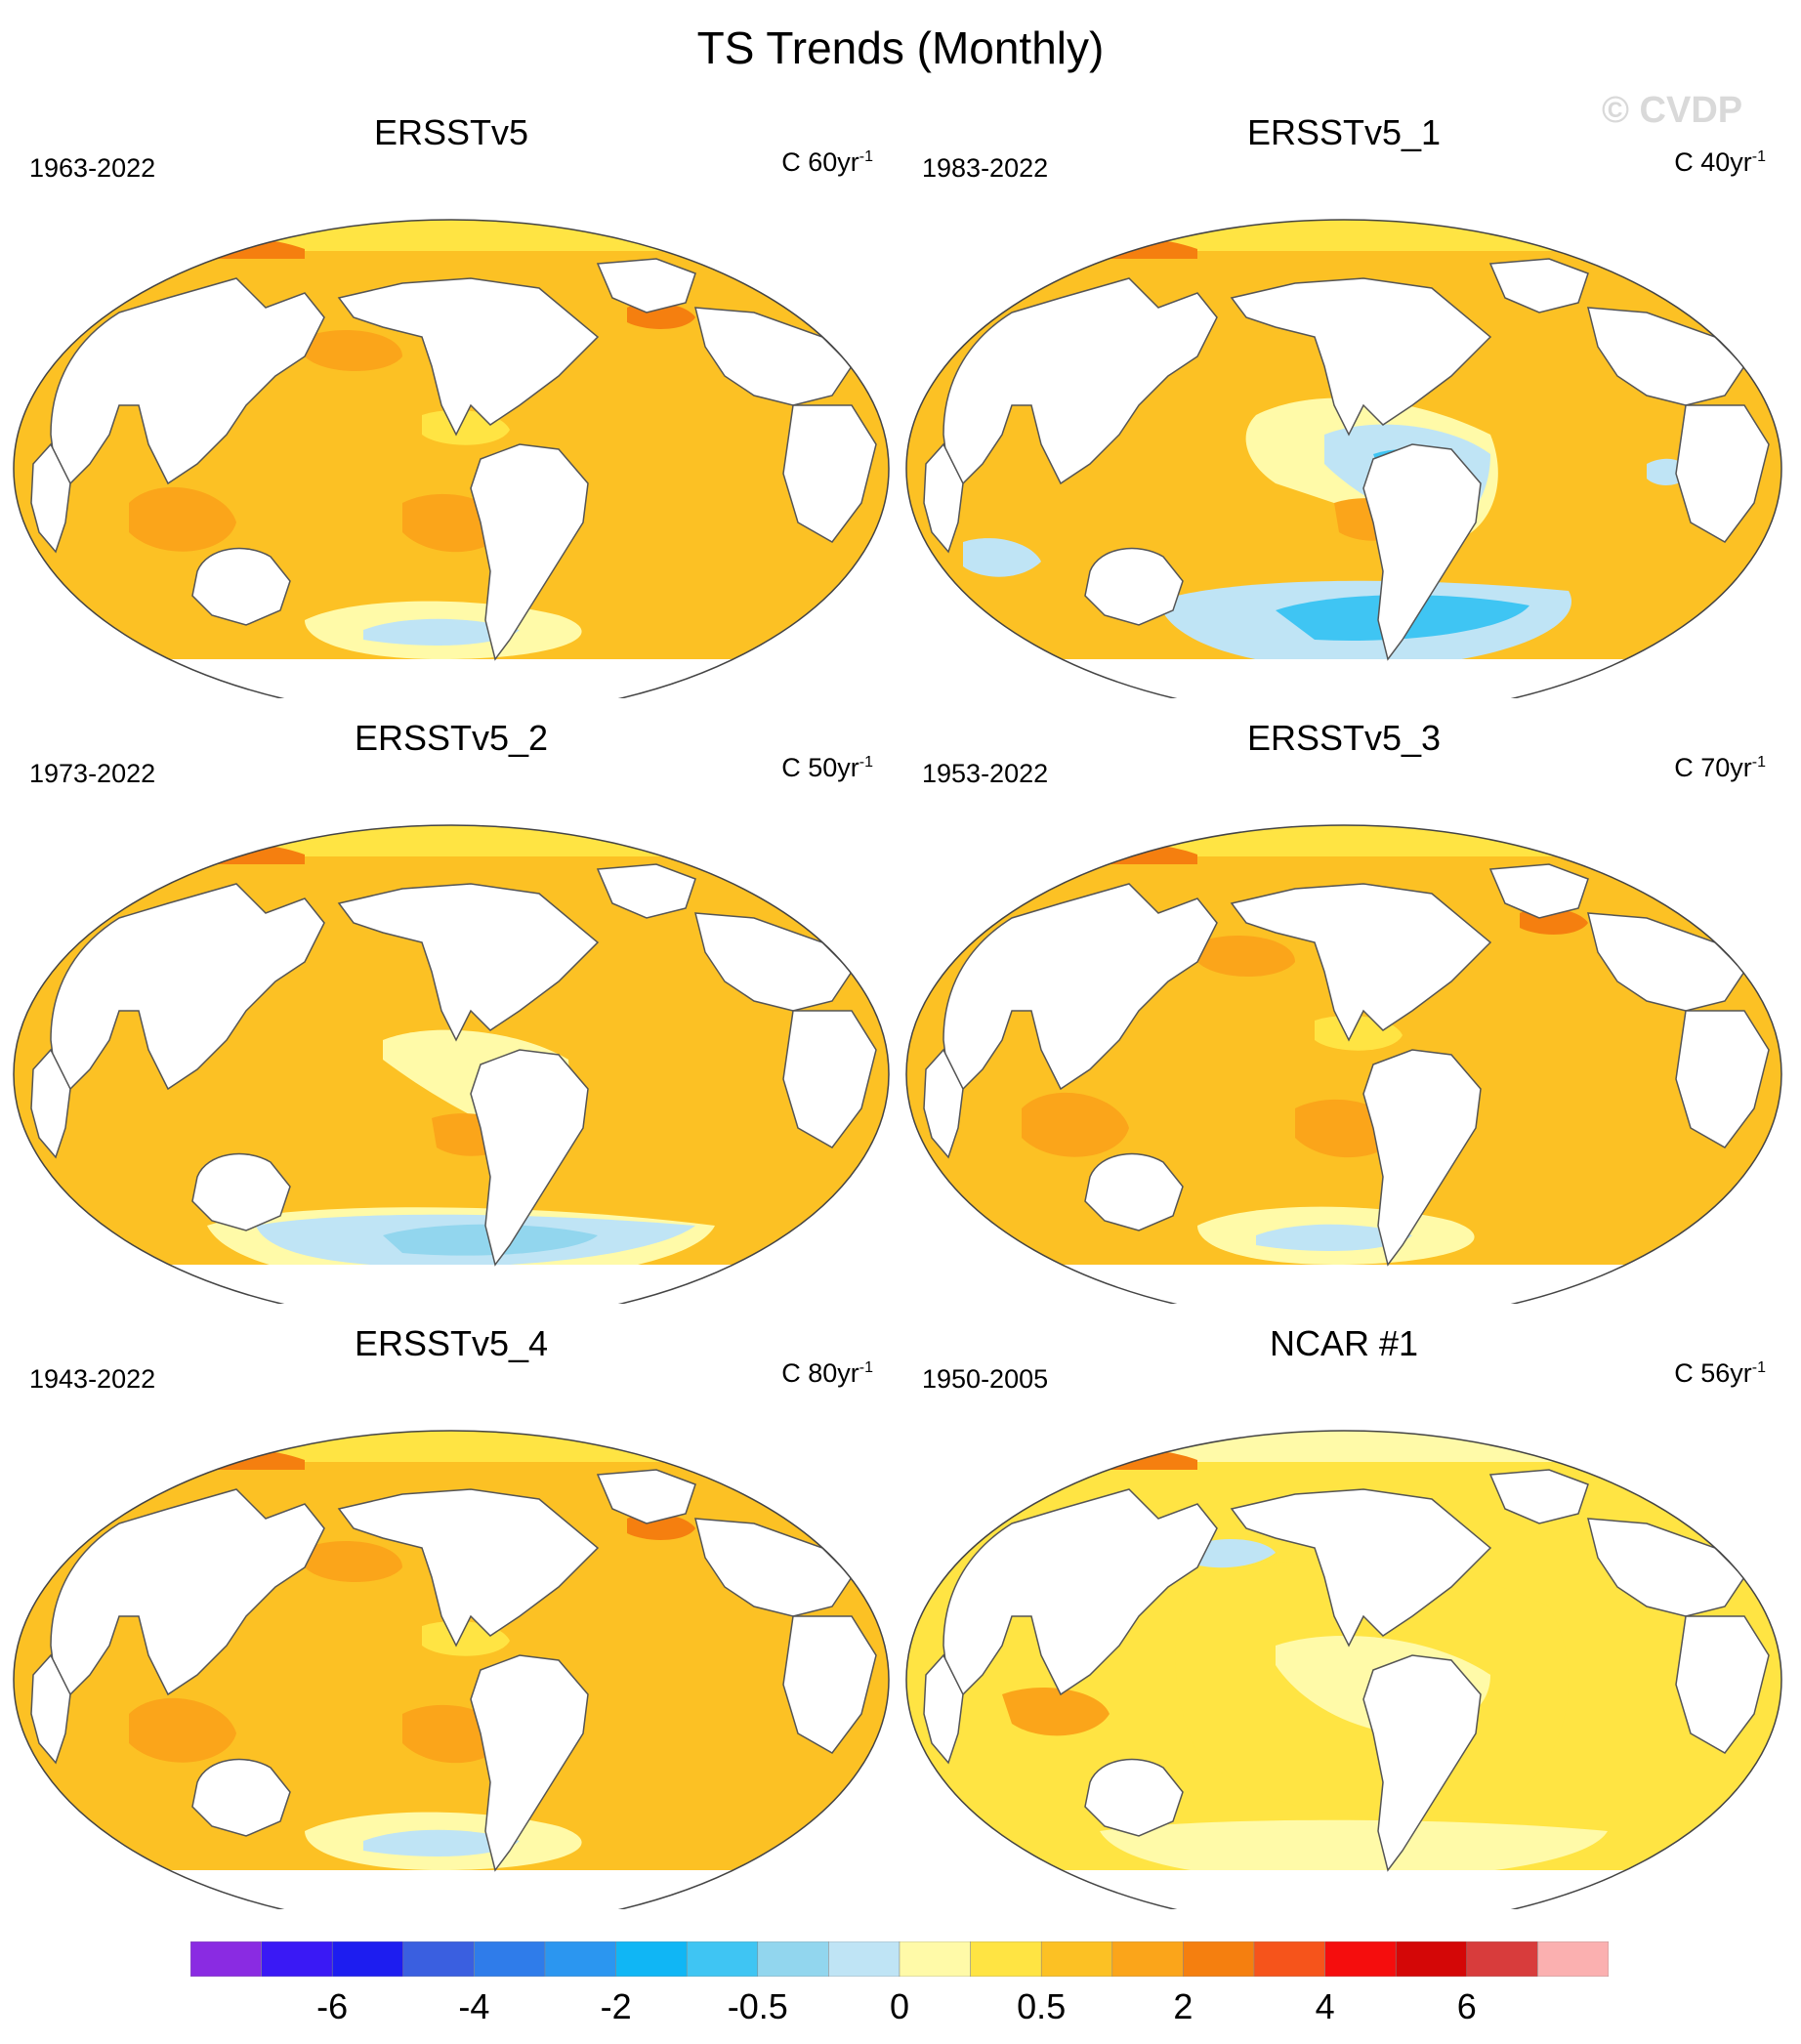 This screenshot has height=2044, width=1801. I want to click on trend-map-panel: ERSSTv5 1963-2022 C 60yr-1, so click(451, 405).